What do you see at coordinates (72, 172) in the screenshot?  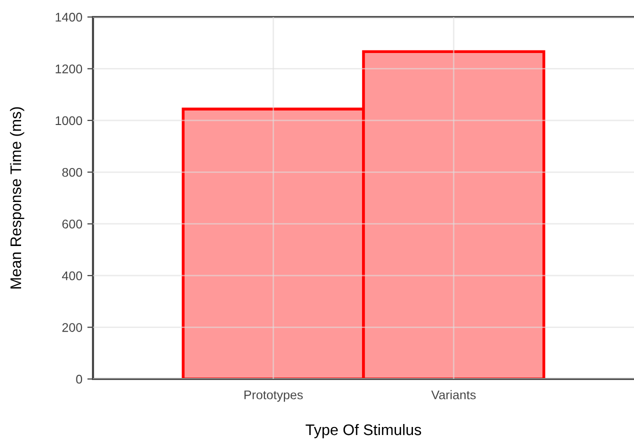 I see `y-tick-label: 800` at bounding box center [72, 172].